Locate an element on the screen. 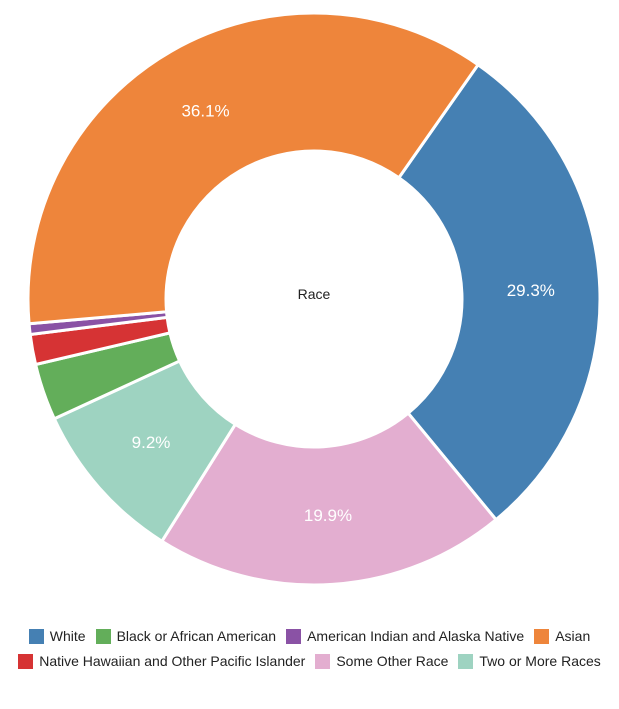  legend-label: Some Other Race is located at coordinates (392, 661).